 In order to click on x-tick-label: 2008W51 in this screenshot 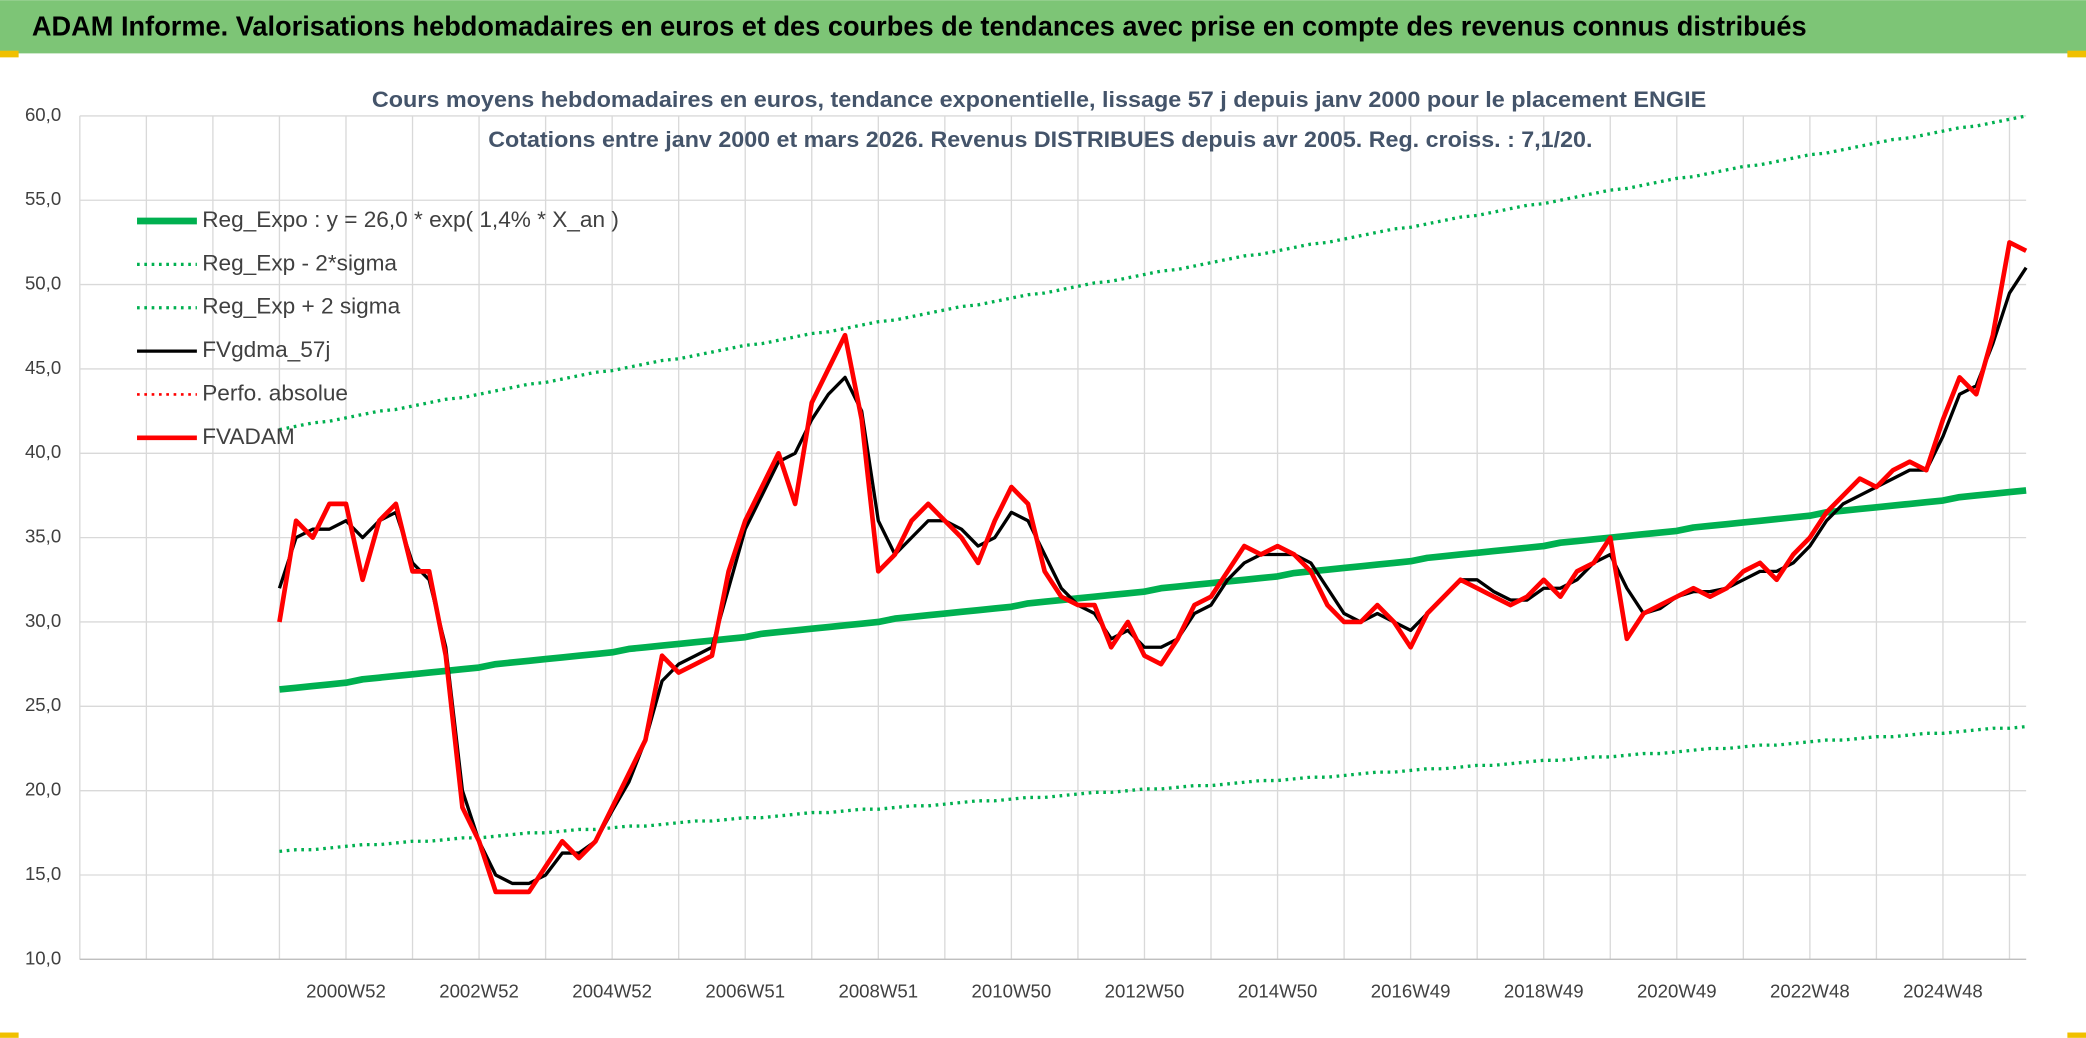, I will do `click(878, 991)`.